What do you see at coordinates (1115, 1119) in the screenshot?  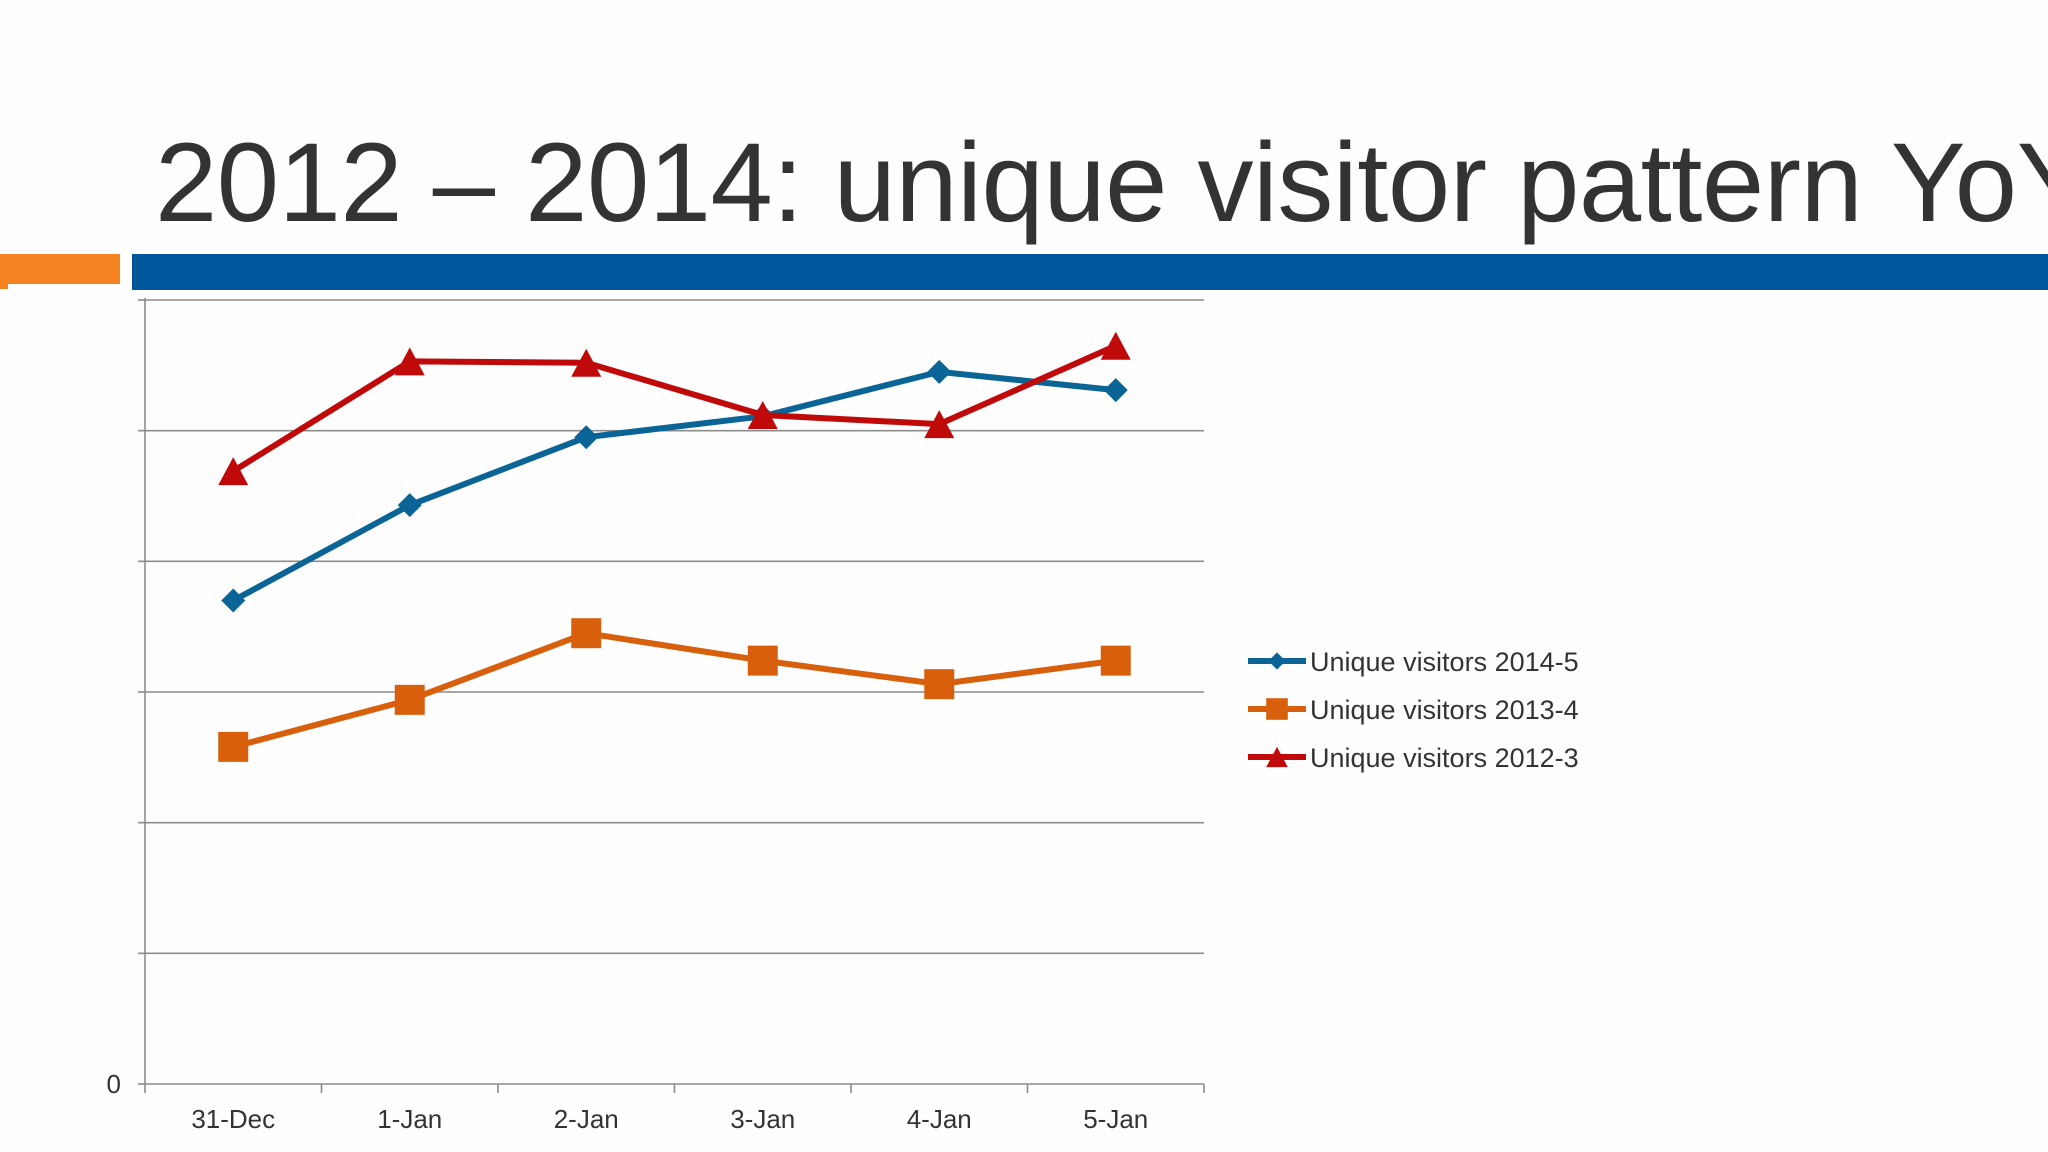 I see `x-tick-label: 5-Jan` at bounding box center [1115, 1119].